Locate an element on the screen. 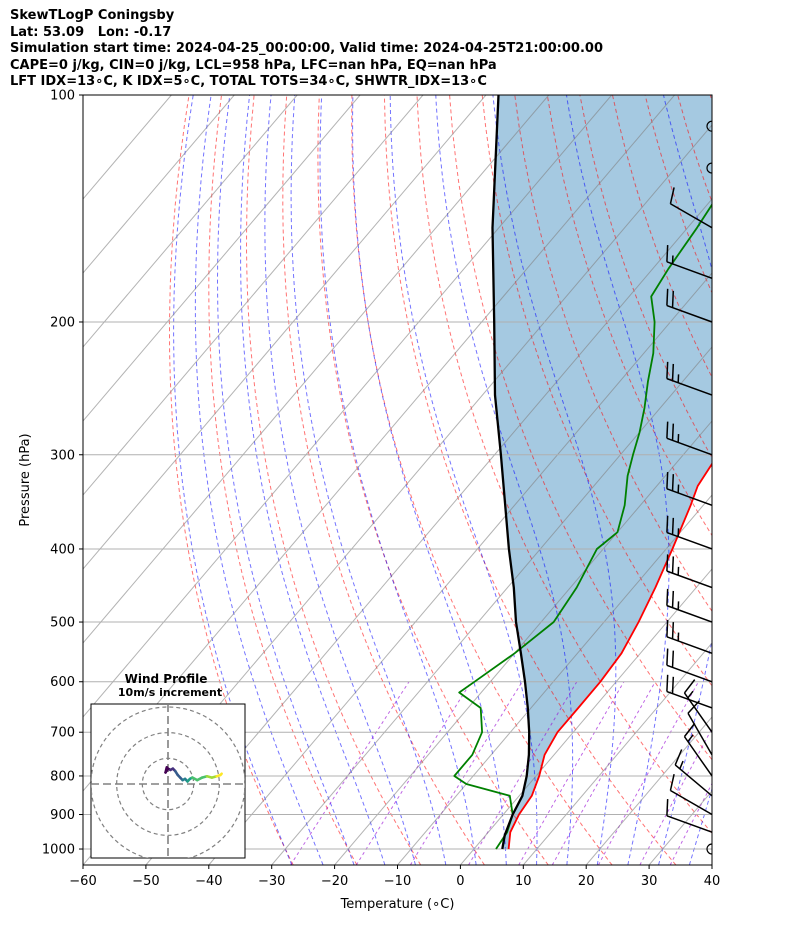 Image resolution: width=794 pixels, height=937 pixels. series-parcel is located at coordinates (511, 472).